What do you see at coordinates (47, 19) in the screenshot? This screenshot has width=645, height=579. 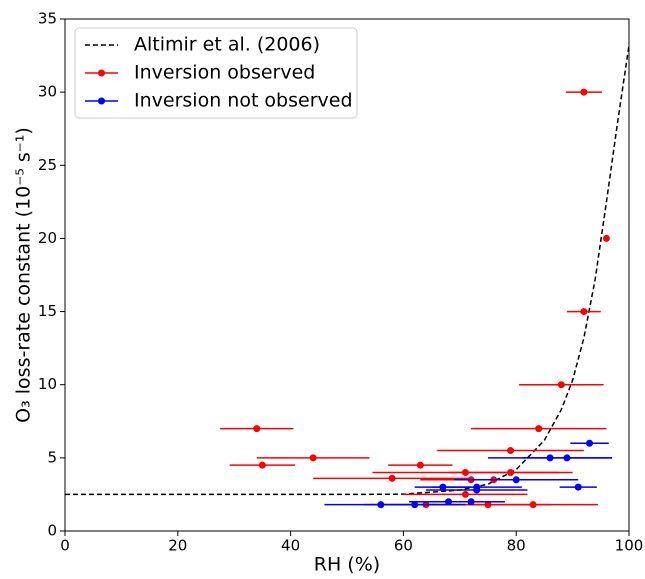 I see `y-tick-label: 35` at bounding box center [47, 19].